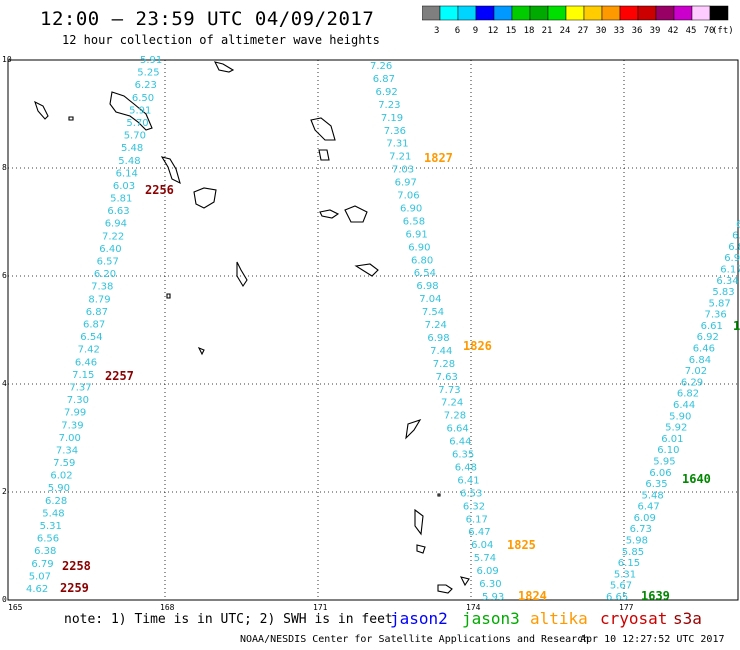 The width and height of the screenshot is (740, 650). I want to click on wave-height-value: 5.70, so click(137, 123).